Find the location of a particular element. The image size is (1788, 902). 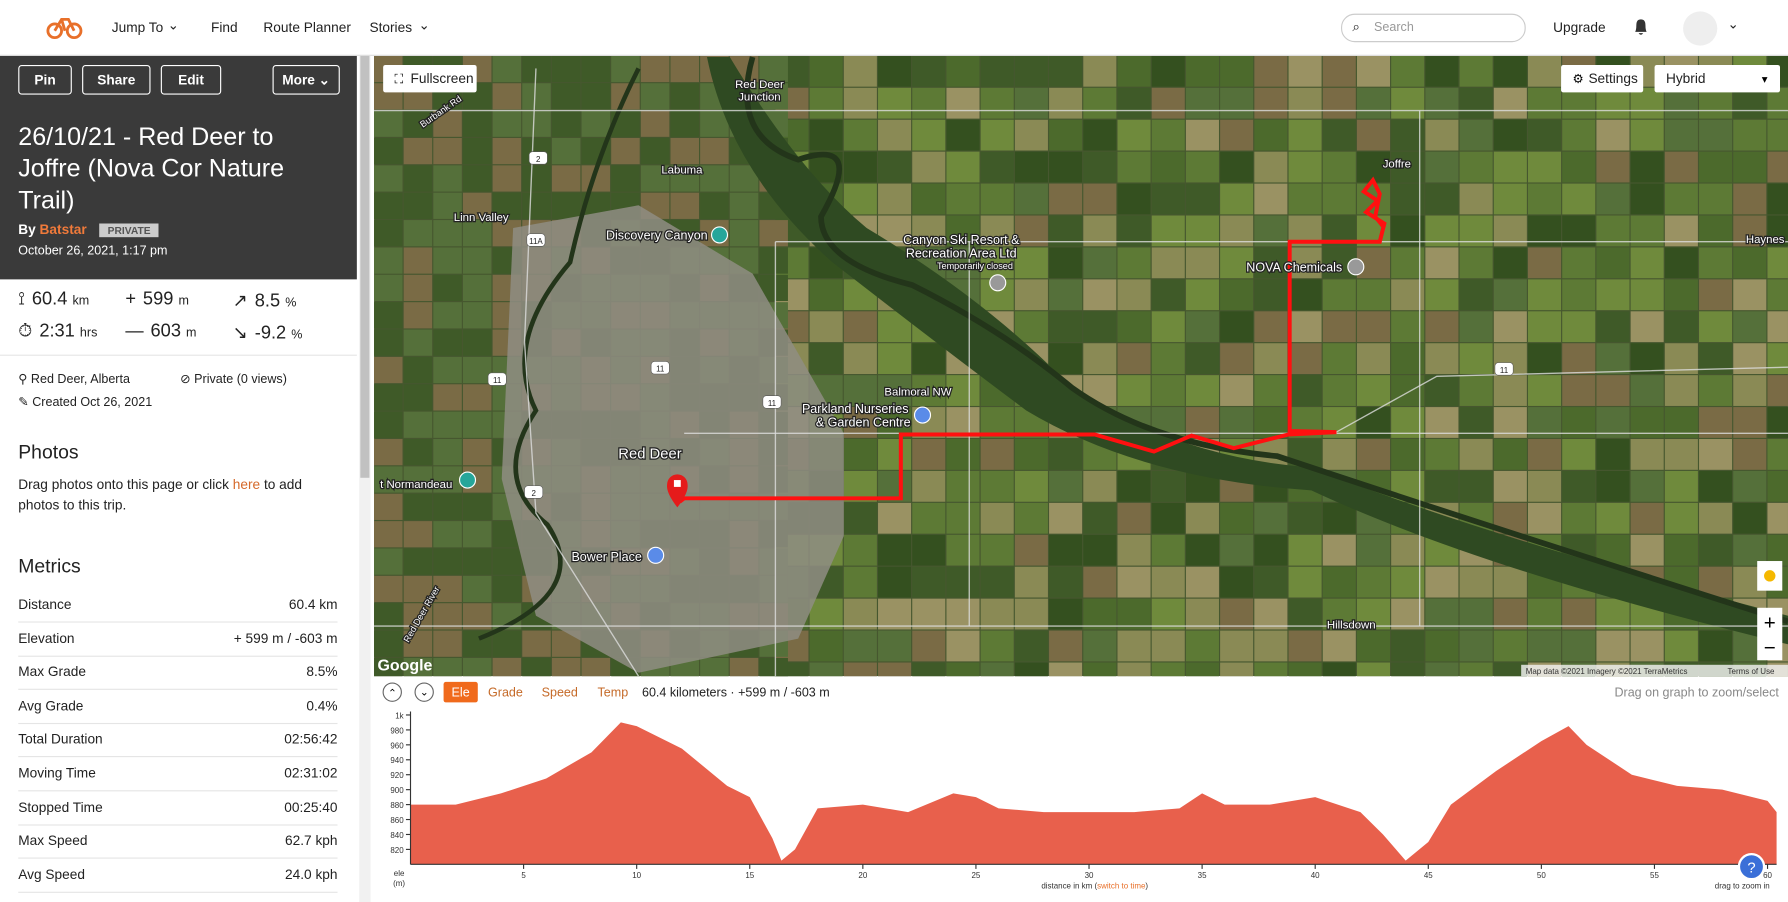

place-label: Parkland Nurseries is located at coordinates (855, 409).